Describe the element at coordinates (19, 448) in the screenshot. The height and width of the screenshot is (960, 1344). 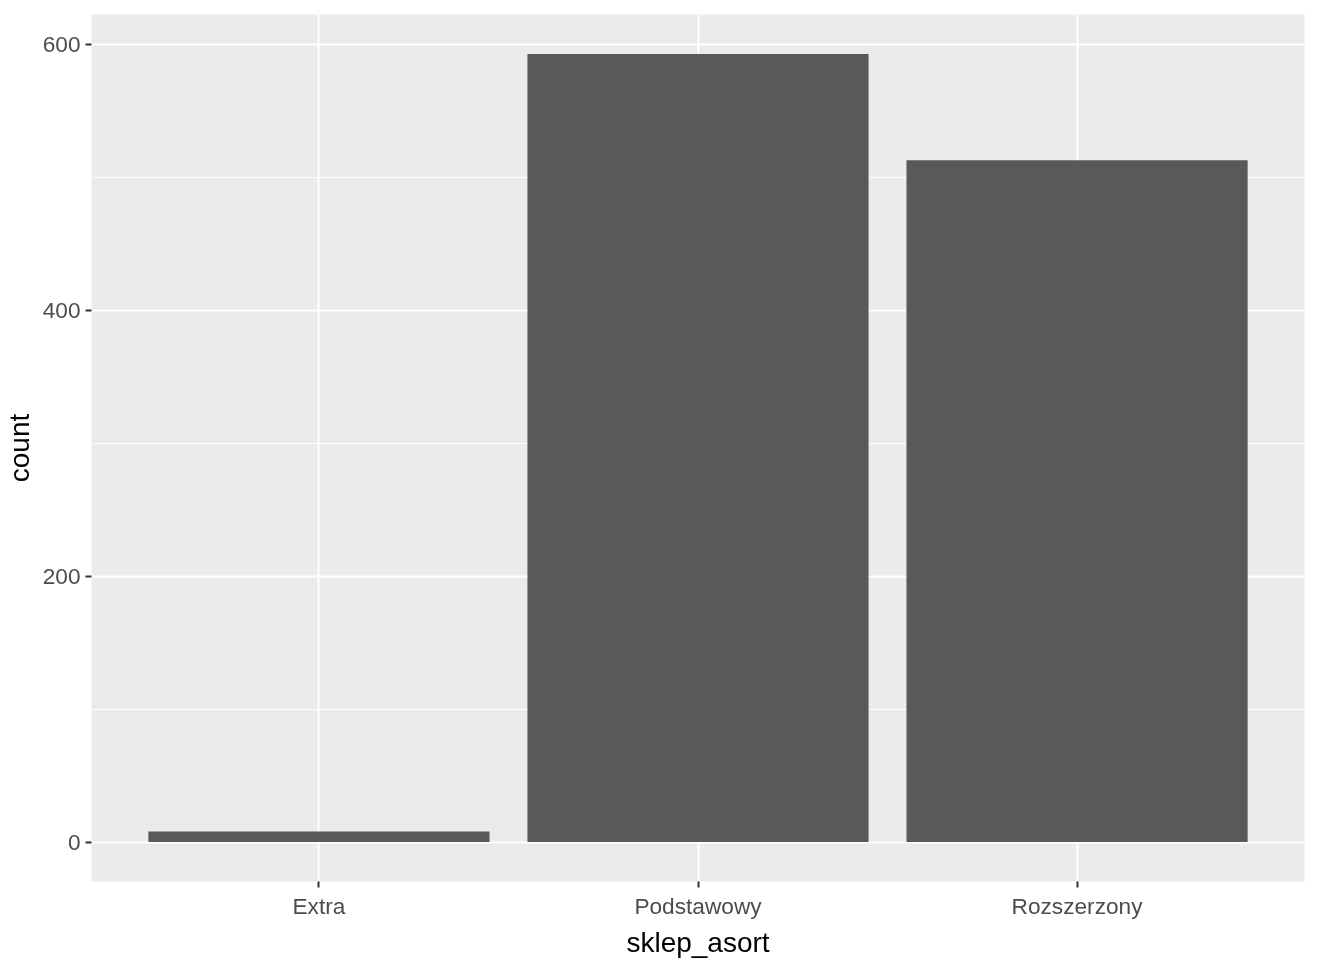
I see `y-axis-title: count` at that location.